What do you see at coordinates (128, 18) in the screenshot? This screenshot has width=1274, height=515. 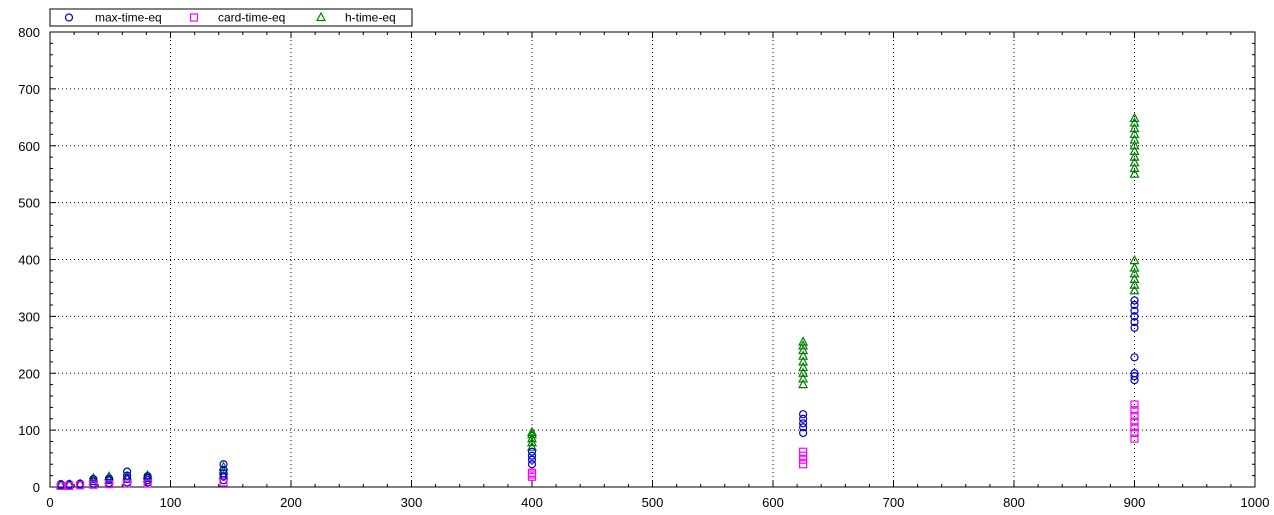 I see `legend-label-max-time-eq: max-time-eq` at bounding box center [128, 18].